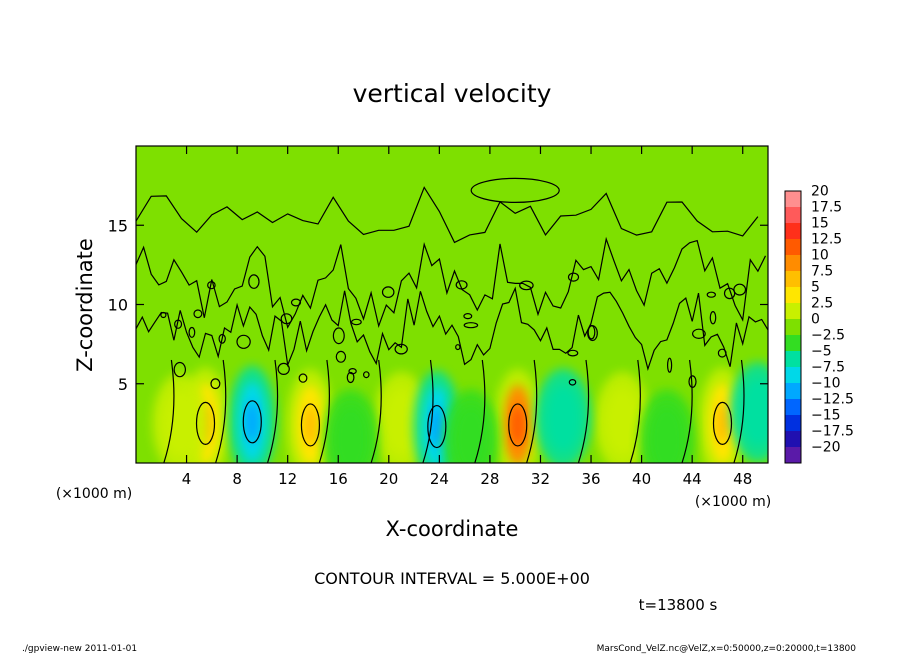  What do you see at coordinates (822, 304) in the screenshot?
I see `colorbar-label: 2.5` at bounding box center [822, 304].